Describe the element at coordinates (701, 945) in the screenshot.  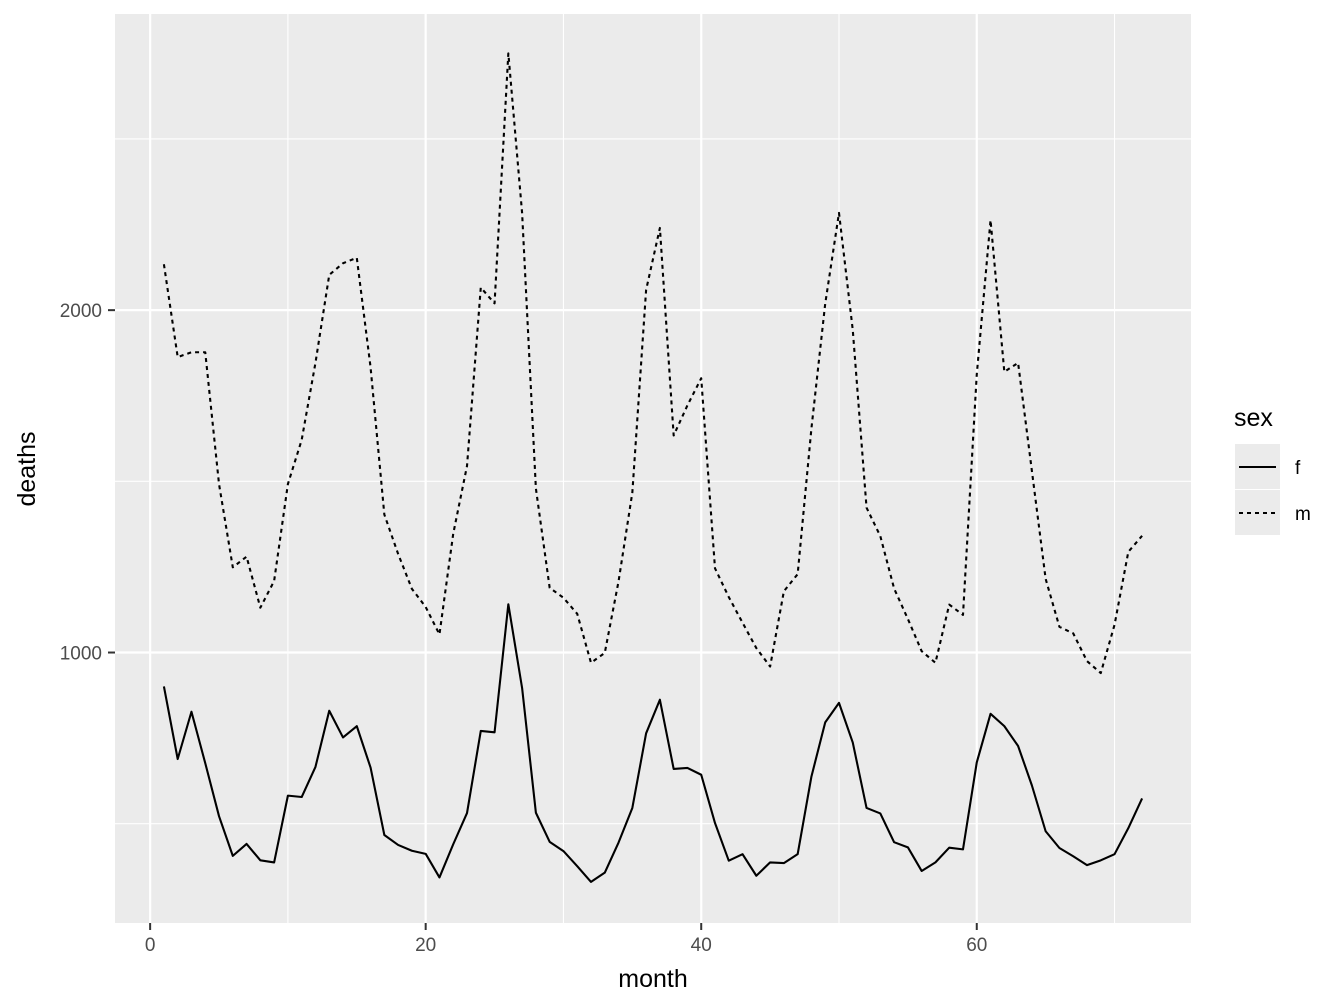
I see `x-tick-label: 40` at that location.